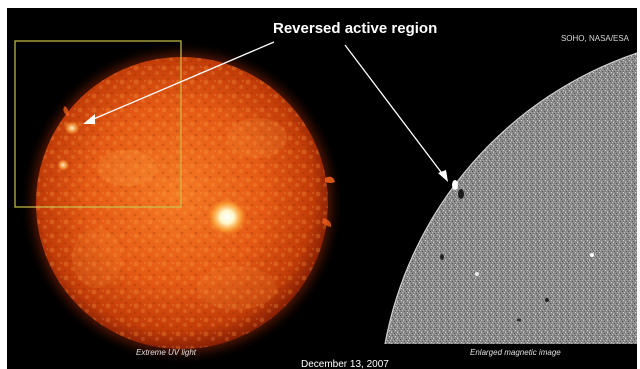  What do you see at coordinates (355, 28) in the screenshot?
I see `annotation-label: Reversed active region` at bounding box center [355, 28].